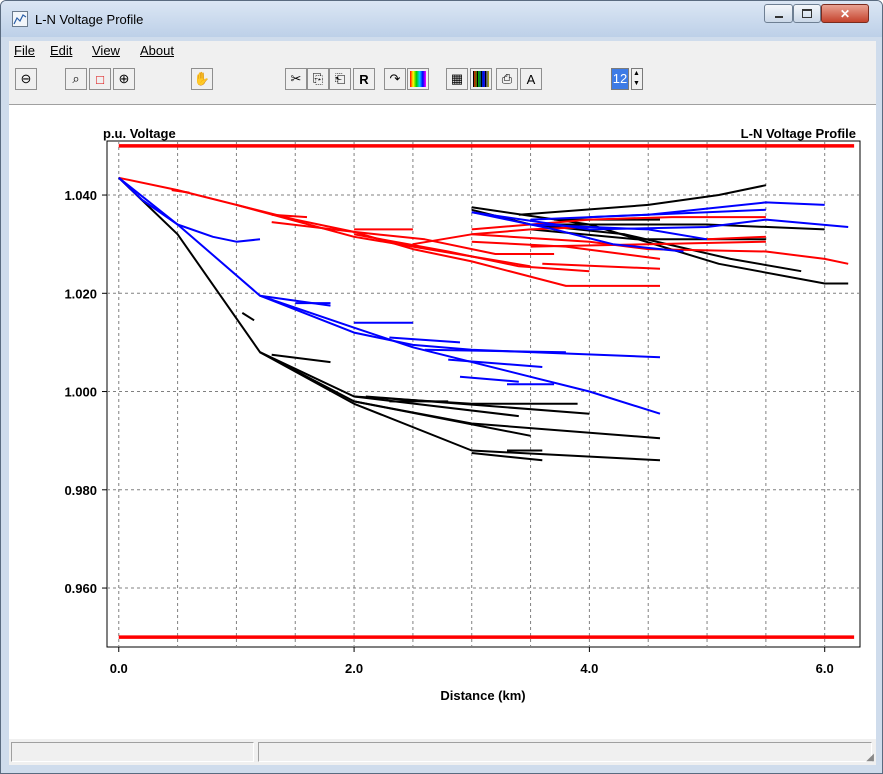 This screenshot has height=774, width=883. Describe the element at coordinates (636, 83) in the screenshot. I see `spin-down-icon: ▼` at that location.